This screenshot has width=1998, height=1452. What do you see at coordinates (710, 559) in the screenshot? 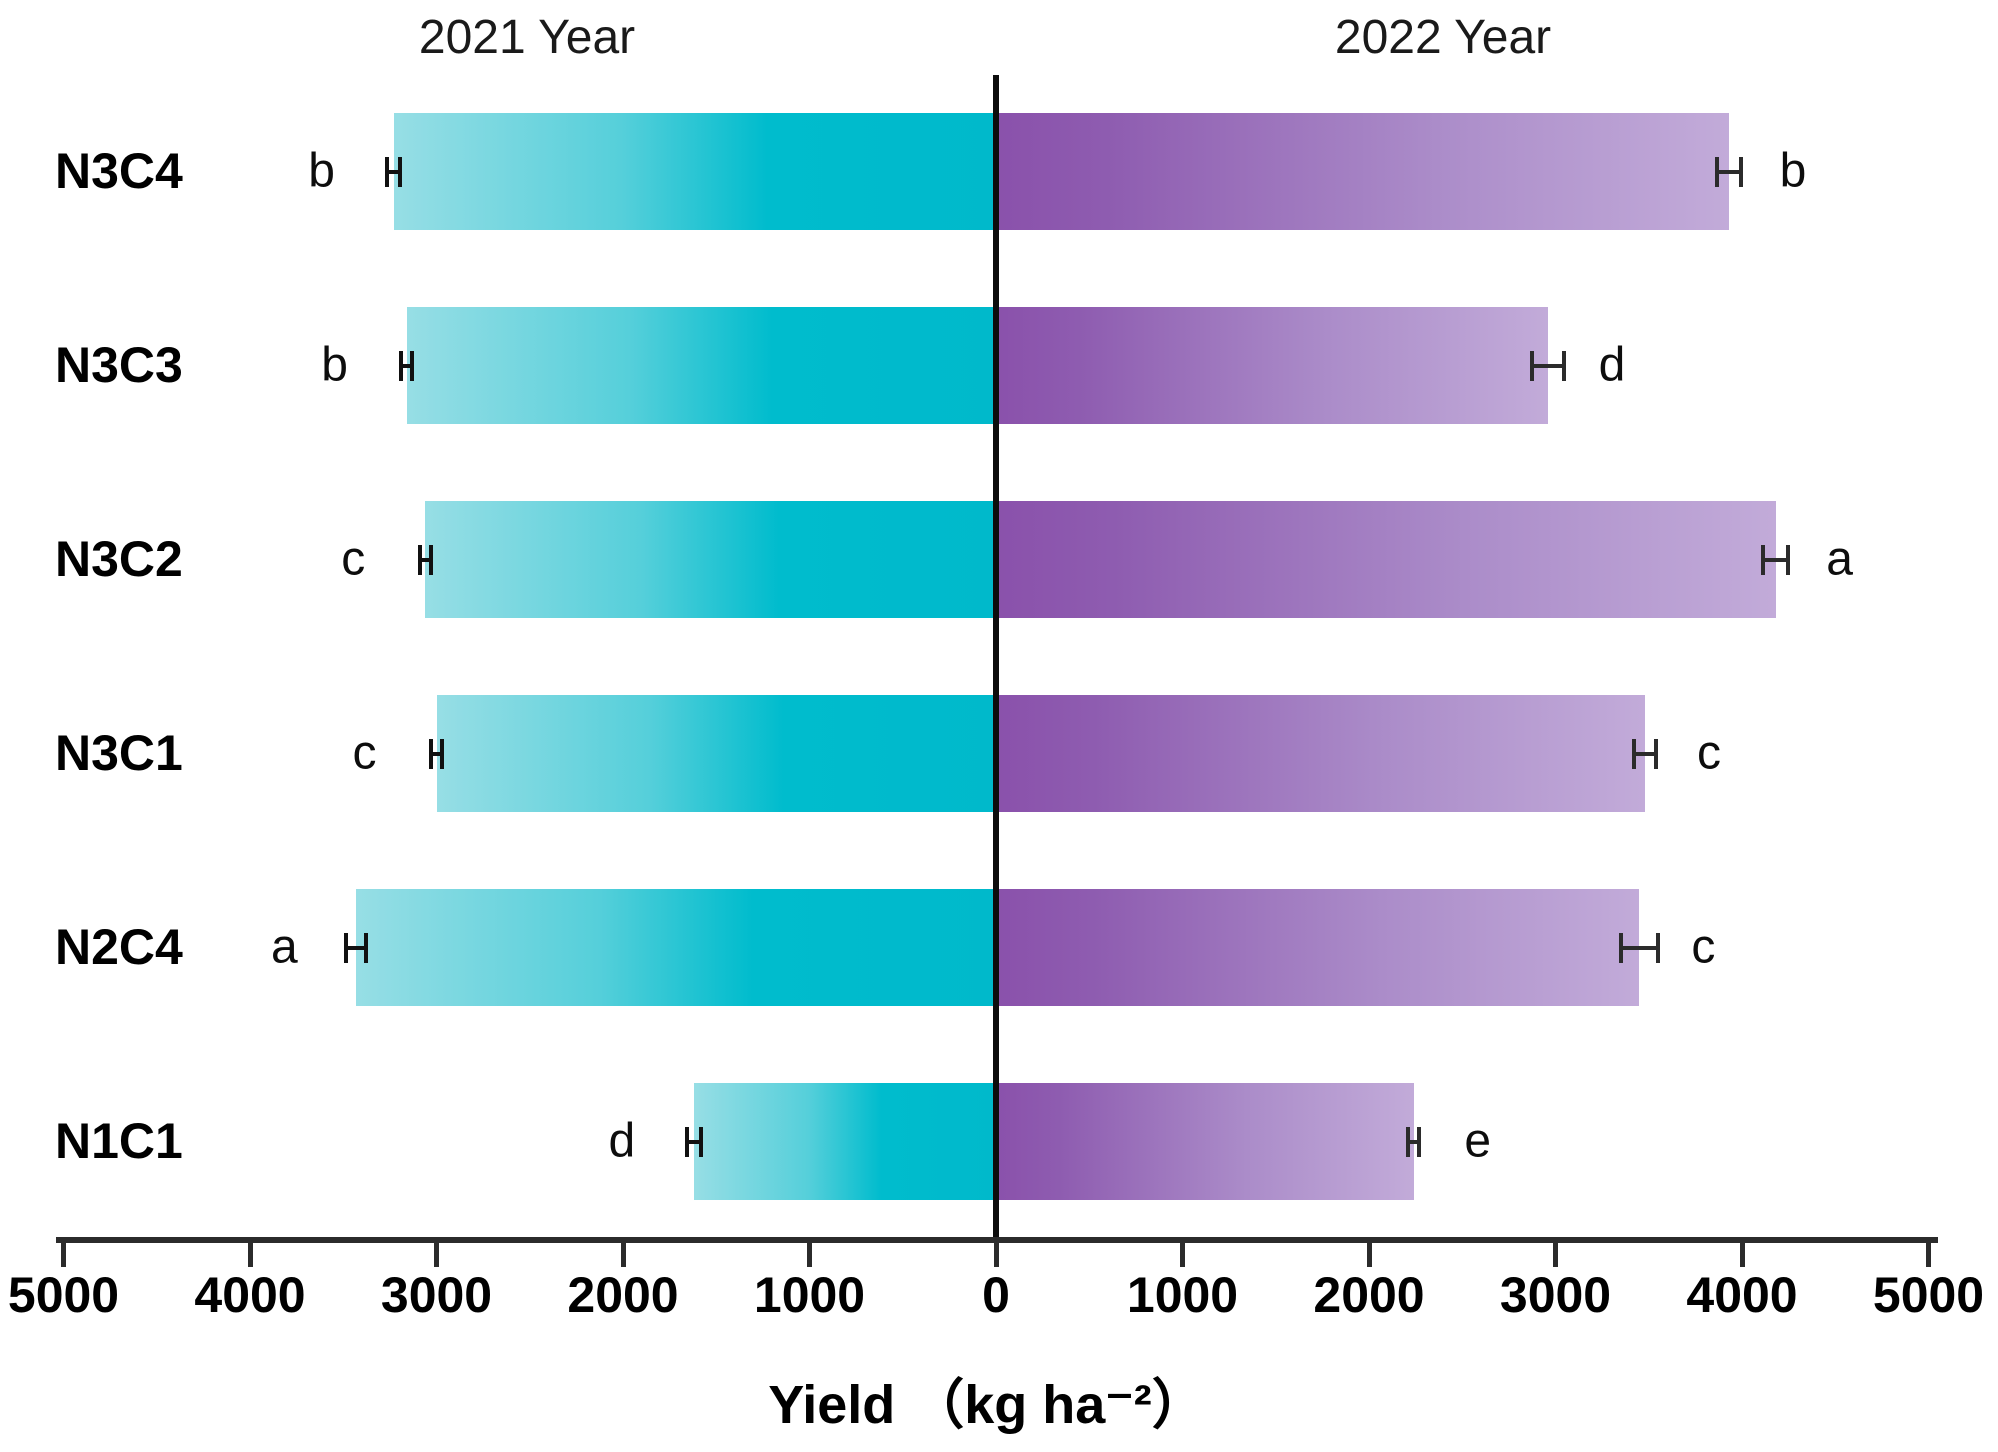
I see `bar-2021-n3c2` at bounding box center [710, 559].